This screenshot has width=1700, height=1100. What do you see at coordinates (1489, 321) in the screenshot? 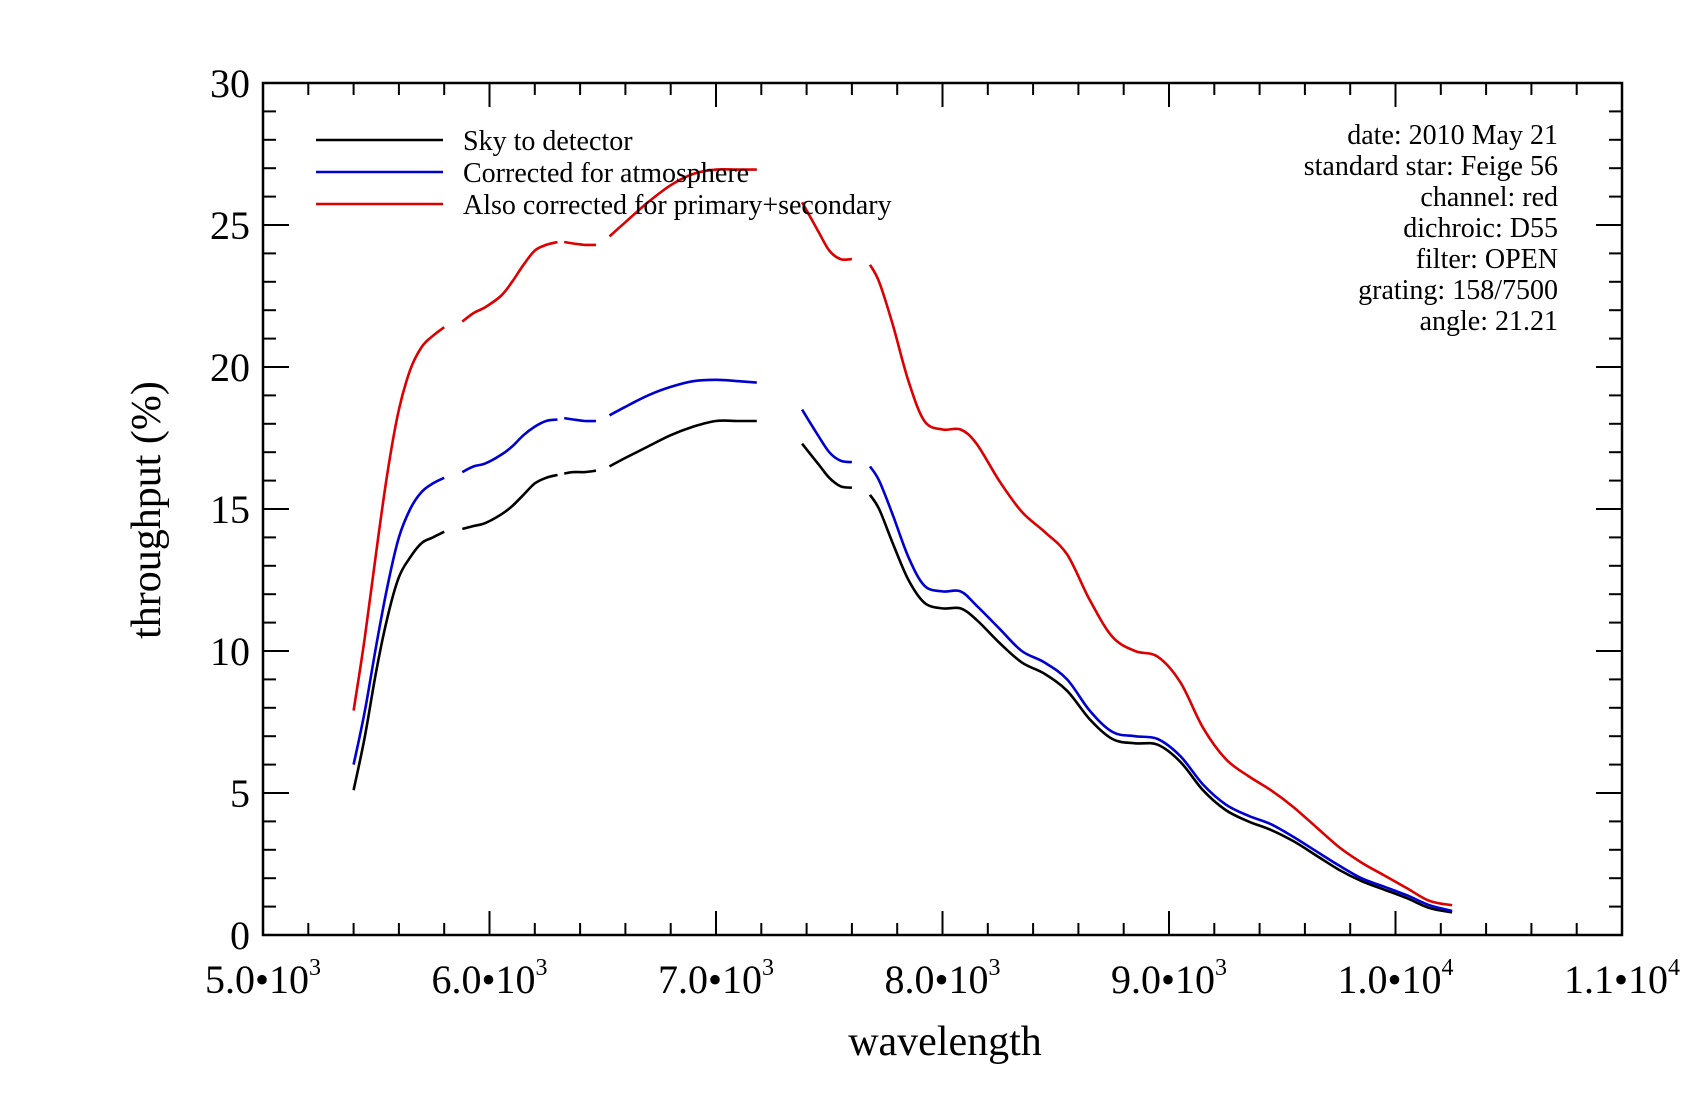
I see `annotation-line: angle: 21.21` at bounding box center [1489, 321].